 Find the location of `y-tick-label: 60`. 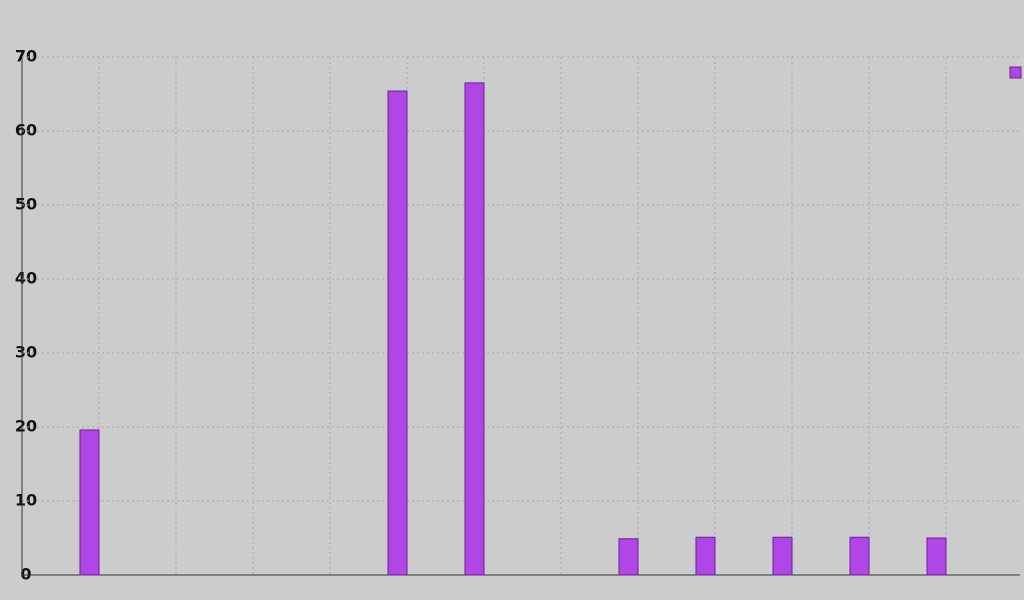

y-tick-label: 60 is located at coordinates (26, 130).